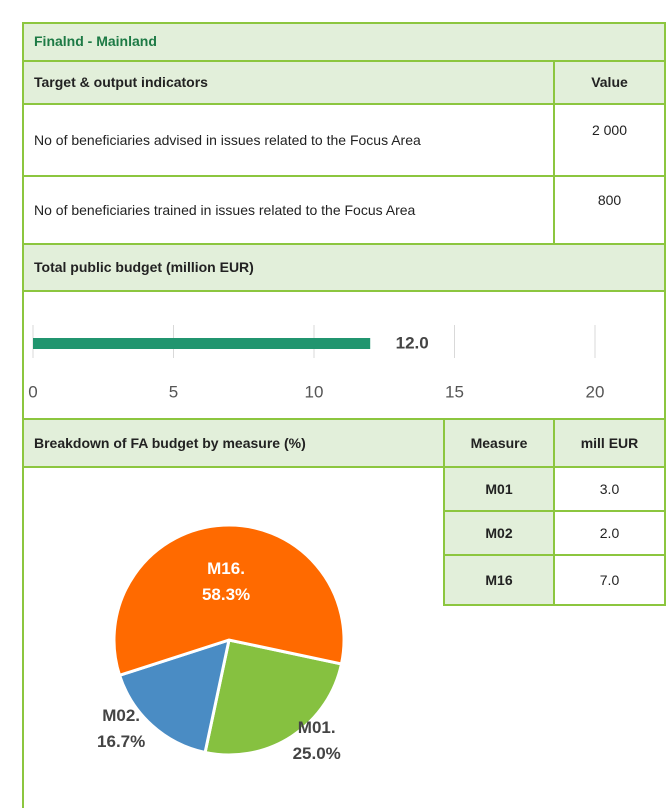 This screenshot has height=808, width=667. I want to click on title: Finalnd - Mainland, so click(95, 40).